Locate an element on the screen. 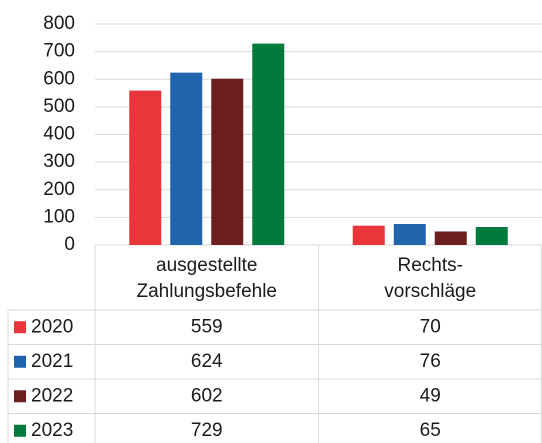 Image resolution: width=542 pixels, height=443 pixels. table-value: 70 is located at coordinates (430, 326).